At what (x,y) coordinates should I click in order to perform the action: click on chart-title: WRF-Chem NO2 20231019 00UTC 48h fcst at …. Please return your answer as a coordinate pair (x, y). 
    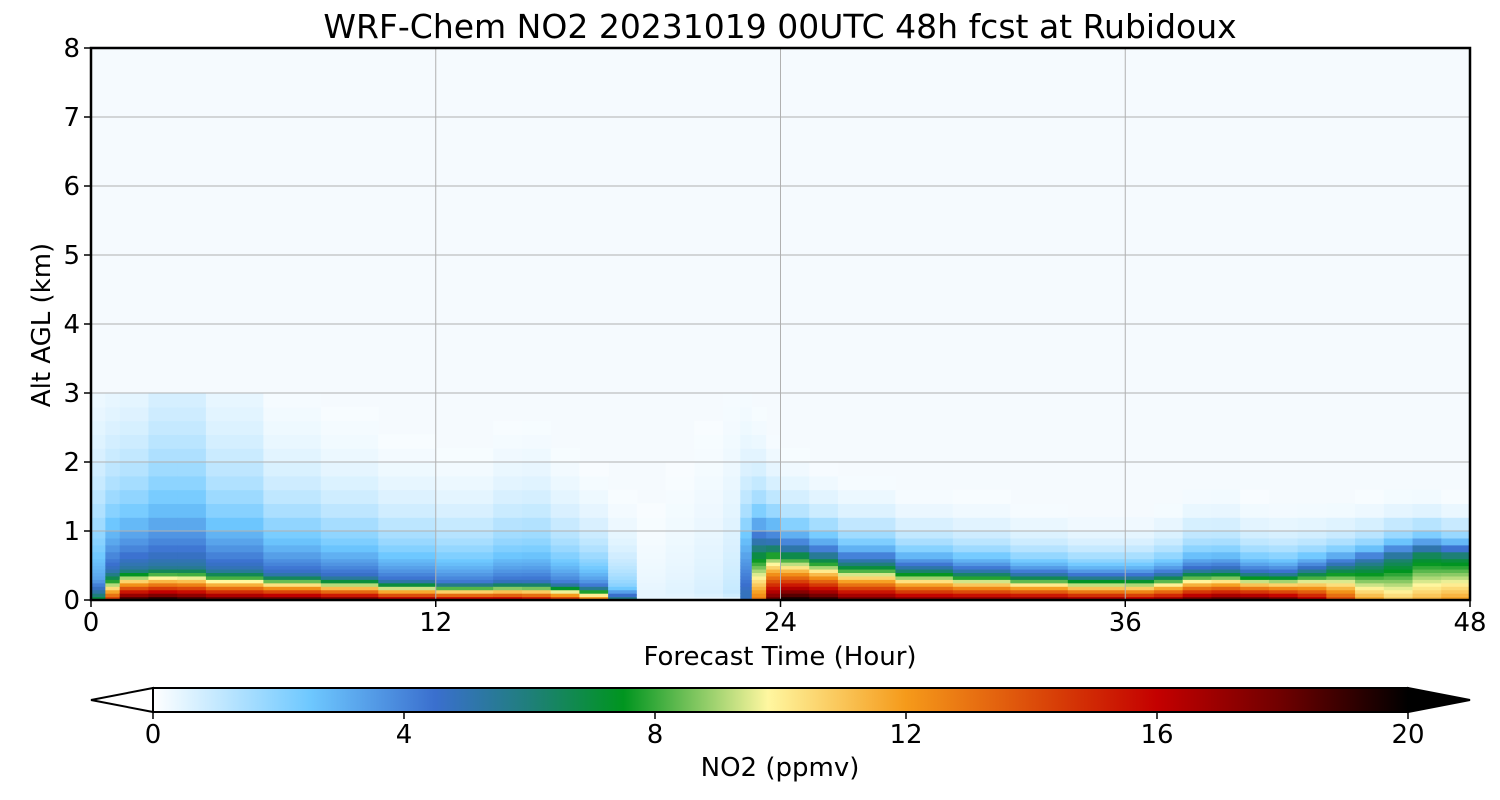
    Looking at the image, I should click on (779, 26).